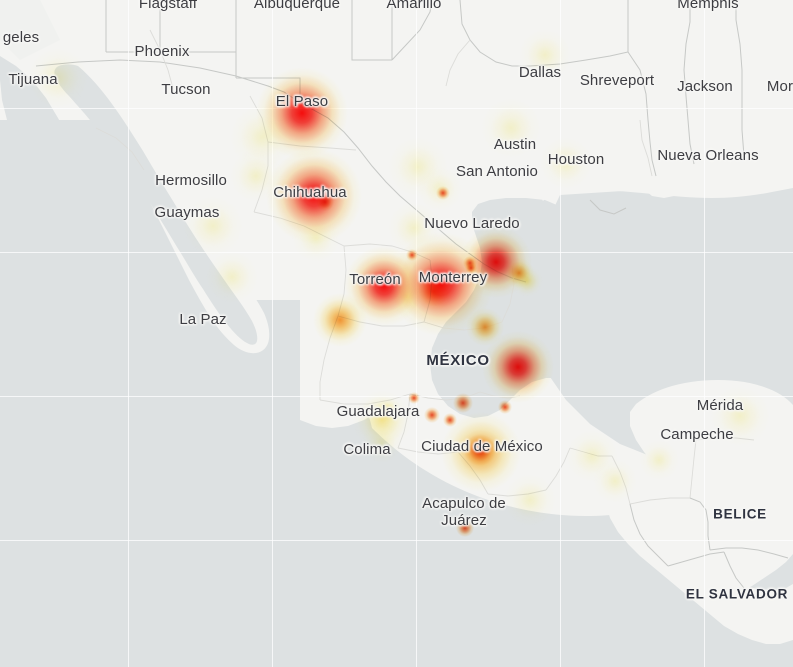 Image resolution: width=793 pixels, height=667 pixels. I want to click on map-label-ciudad-de-mexico: Ciudad de México, so click(482, 446).